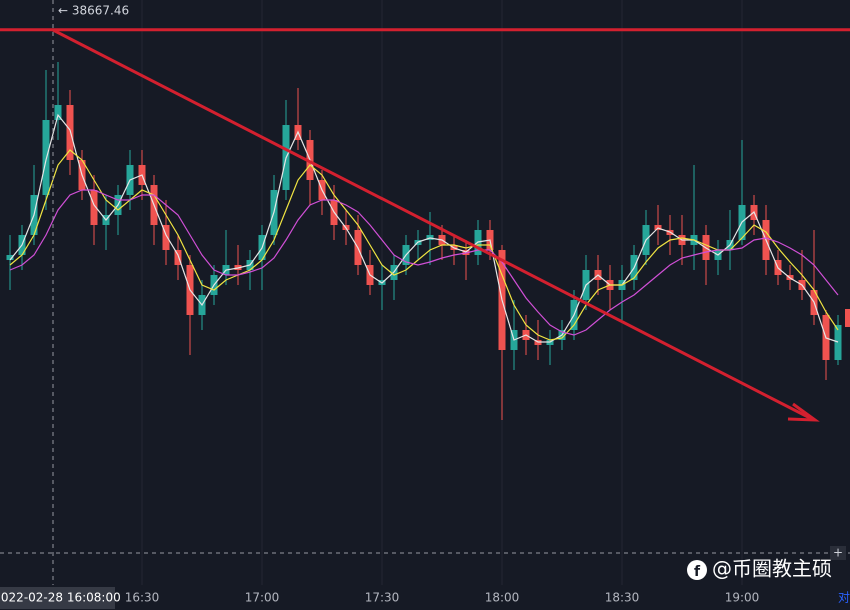 This screenshot has height=610, width=850. I want to click on crosshair-plus-icon: +, so click(838, 553).